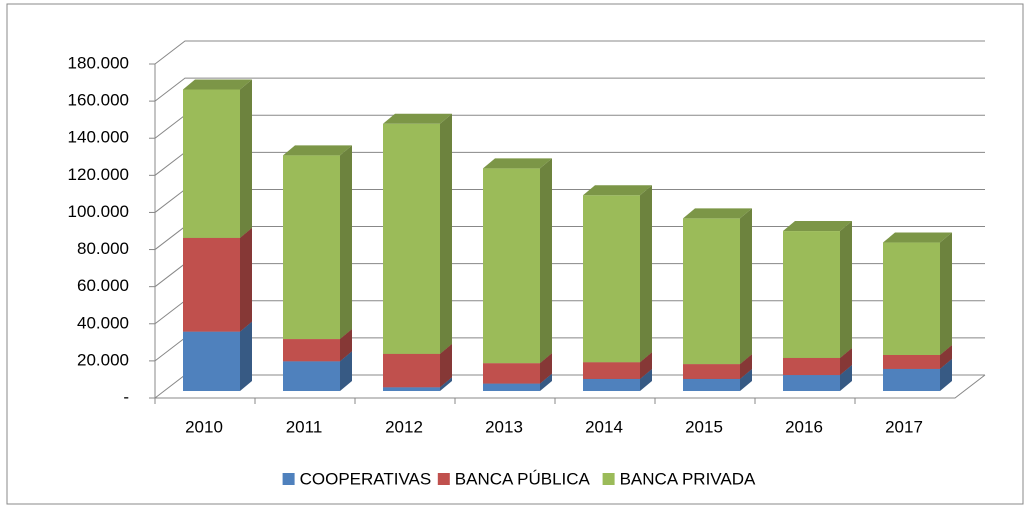  I want to click on legend-label: COOPERATIVAS, so click(366, 478).